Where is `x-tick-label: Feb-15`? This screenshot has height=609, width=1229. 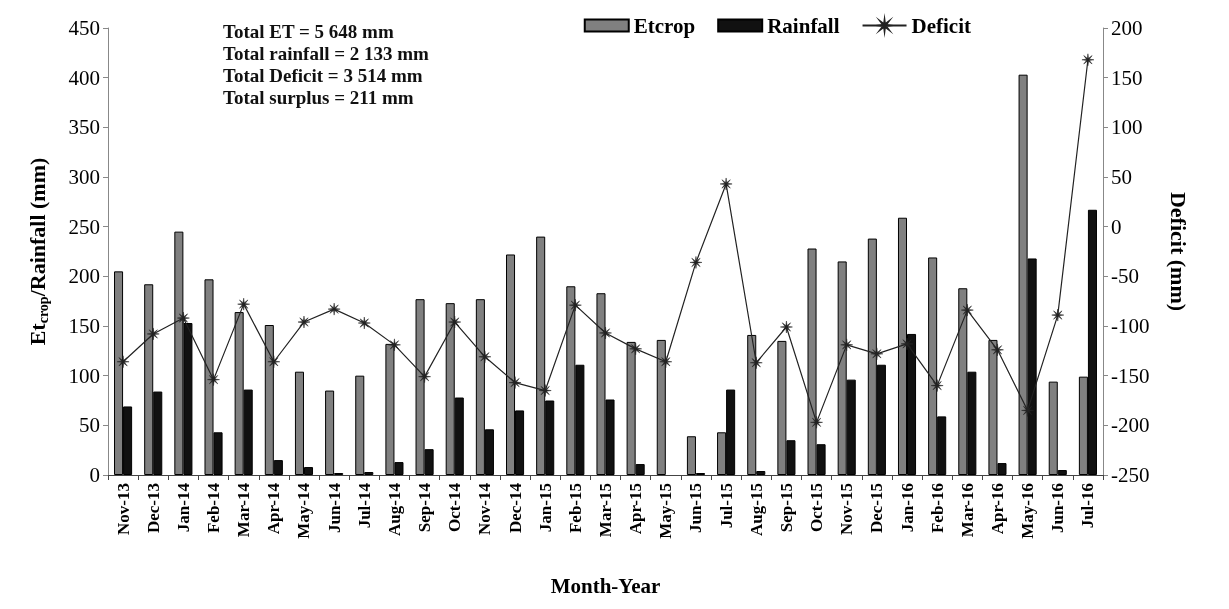
x-tick-label: Feb-15 is located at coordinates (575, 508).